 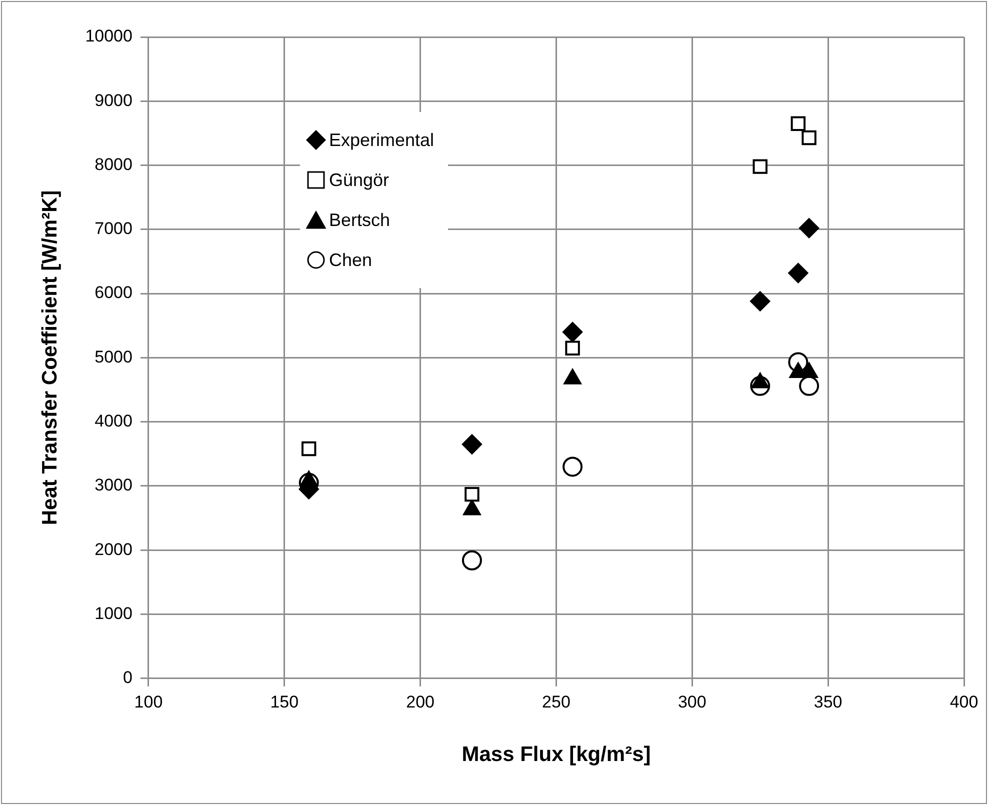 What do you see at coordinates (359, 220) in the screenshot?
I see `legend-label: Bertsch` at bounding box center [359, 220].